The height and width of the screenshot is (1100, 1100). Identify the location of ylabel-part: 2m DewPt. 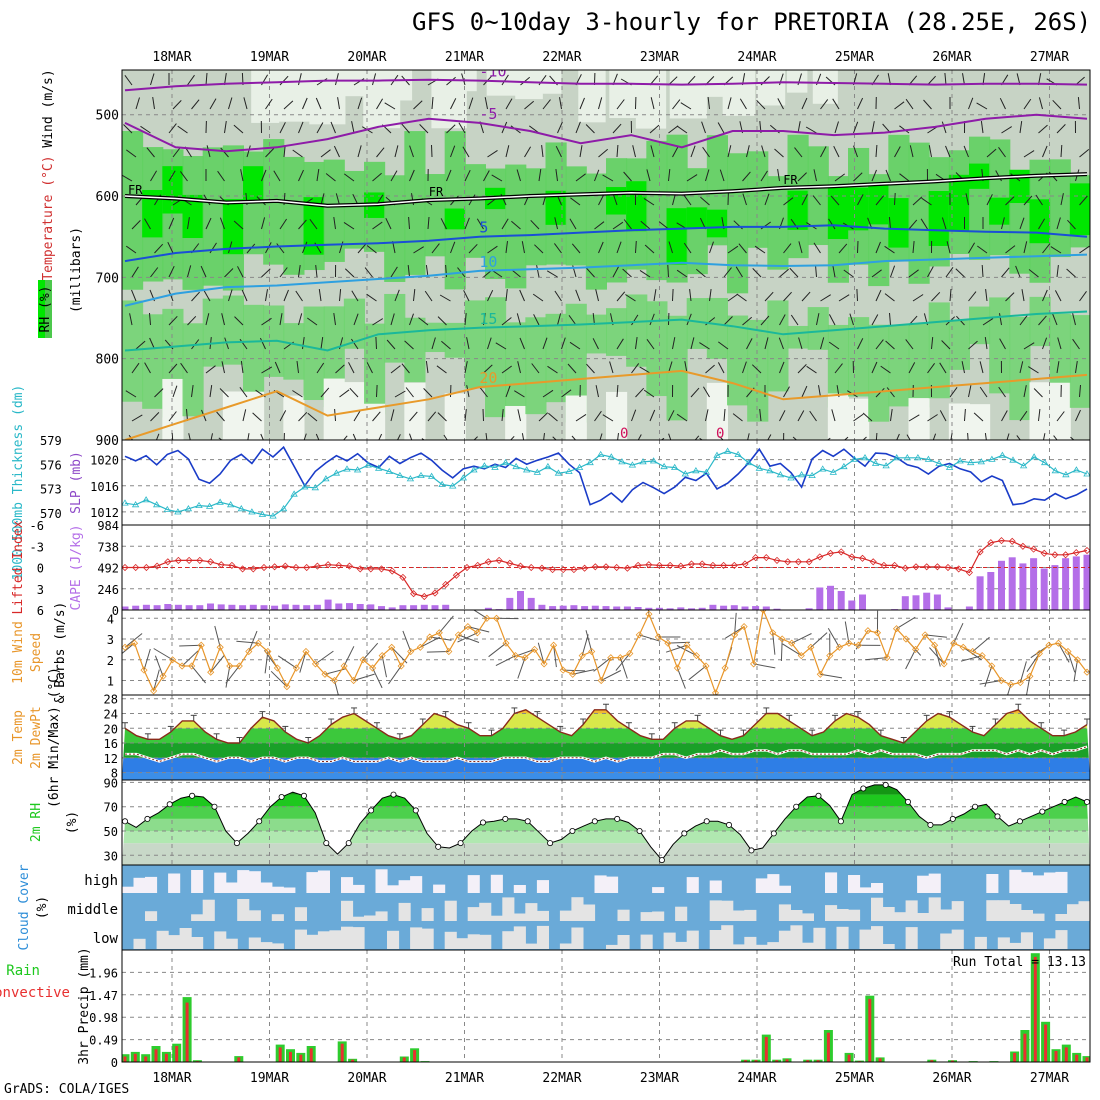
(36, 737).